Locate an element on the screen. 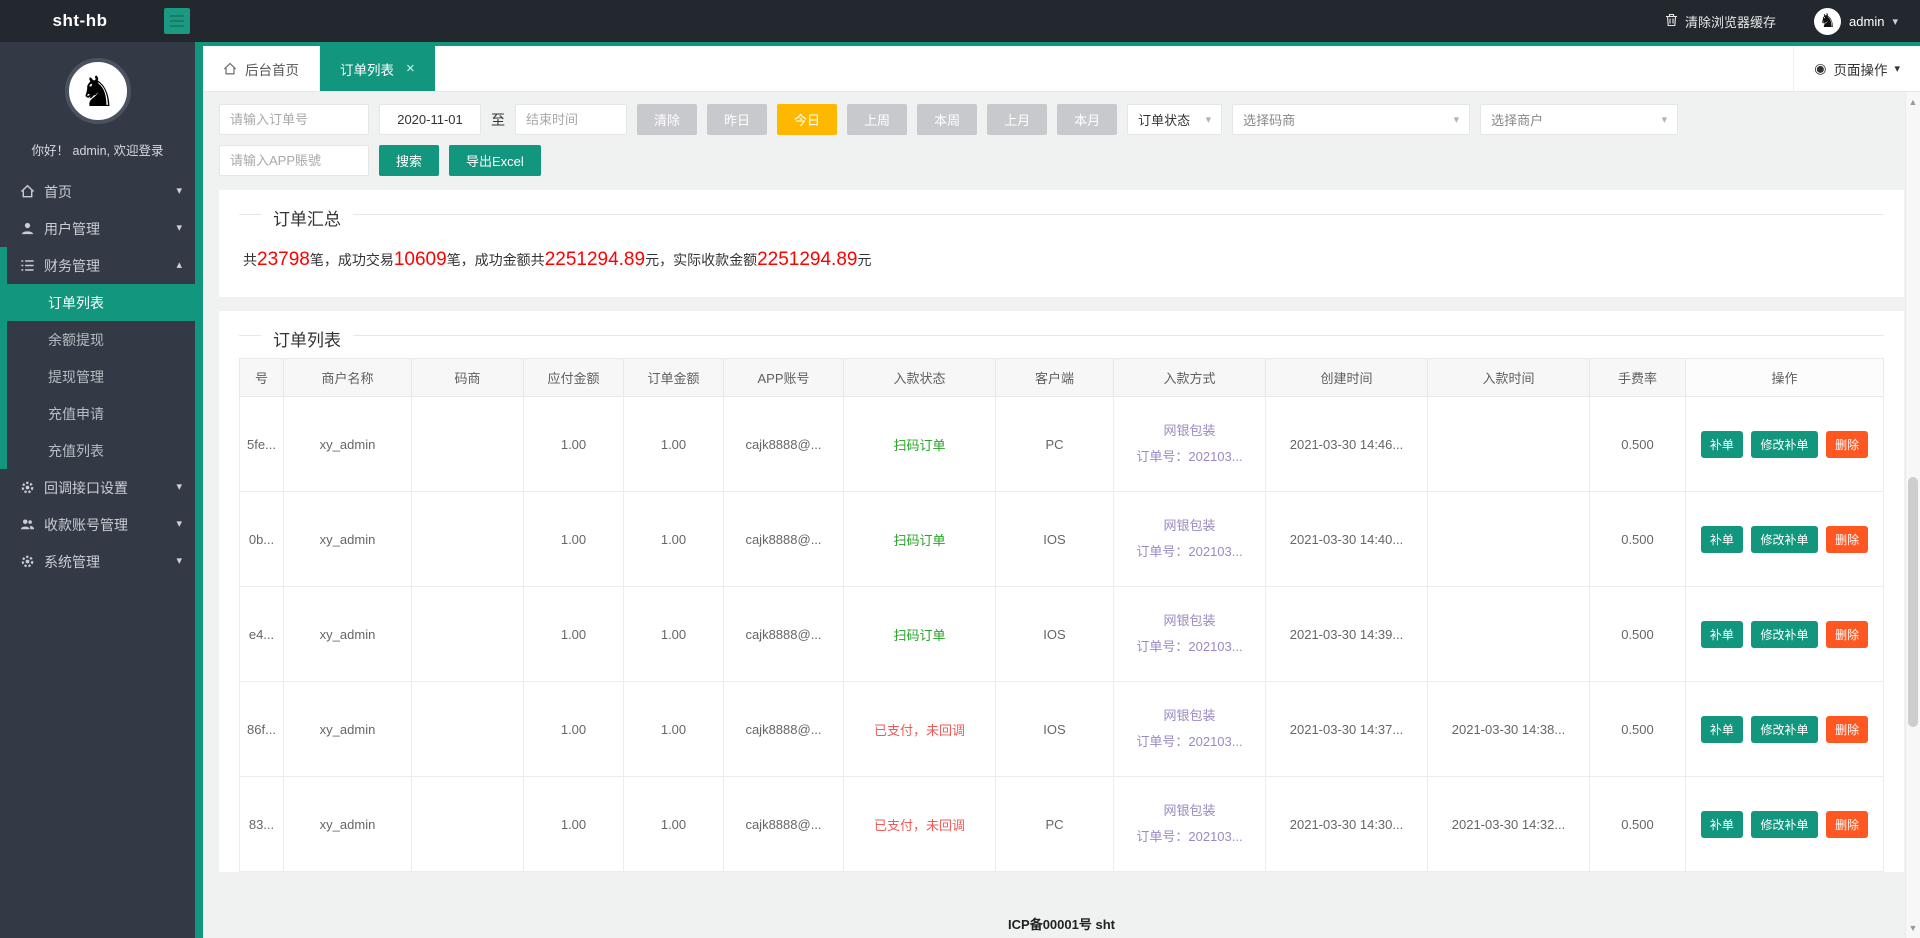  sidebar-item-system: 系统管理 ▾ is located at coordinates (97, 561).